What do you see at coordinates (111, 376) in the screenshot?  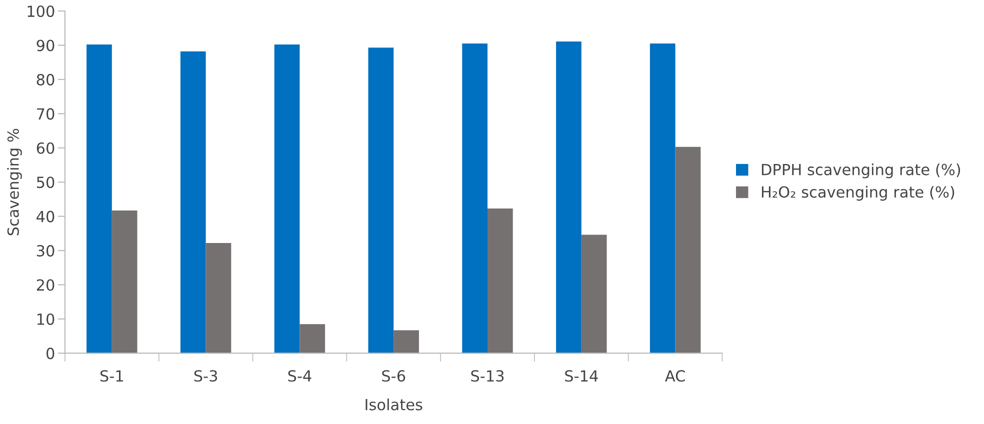 I see `x-tick-label: S-1` at bounding box center [111, 376].